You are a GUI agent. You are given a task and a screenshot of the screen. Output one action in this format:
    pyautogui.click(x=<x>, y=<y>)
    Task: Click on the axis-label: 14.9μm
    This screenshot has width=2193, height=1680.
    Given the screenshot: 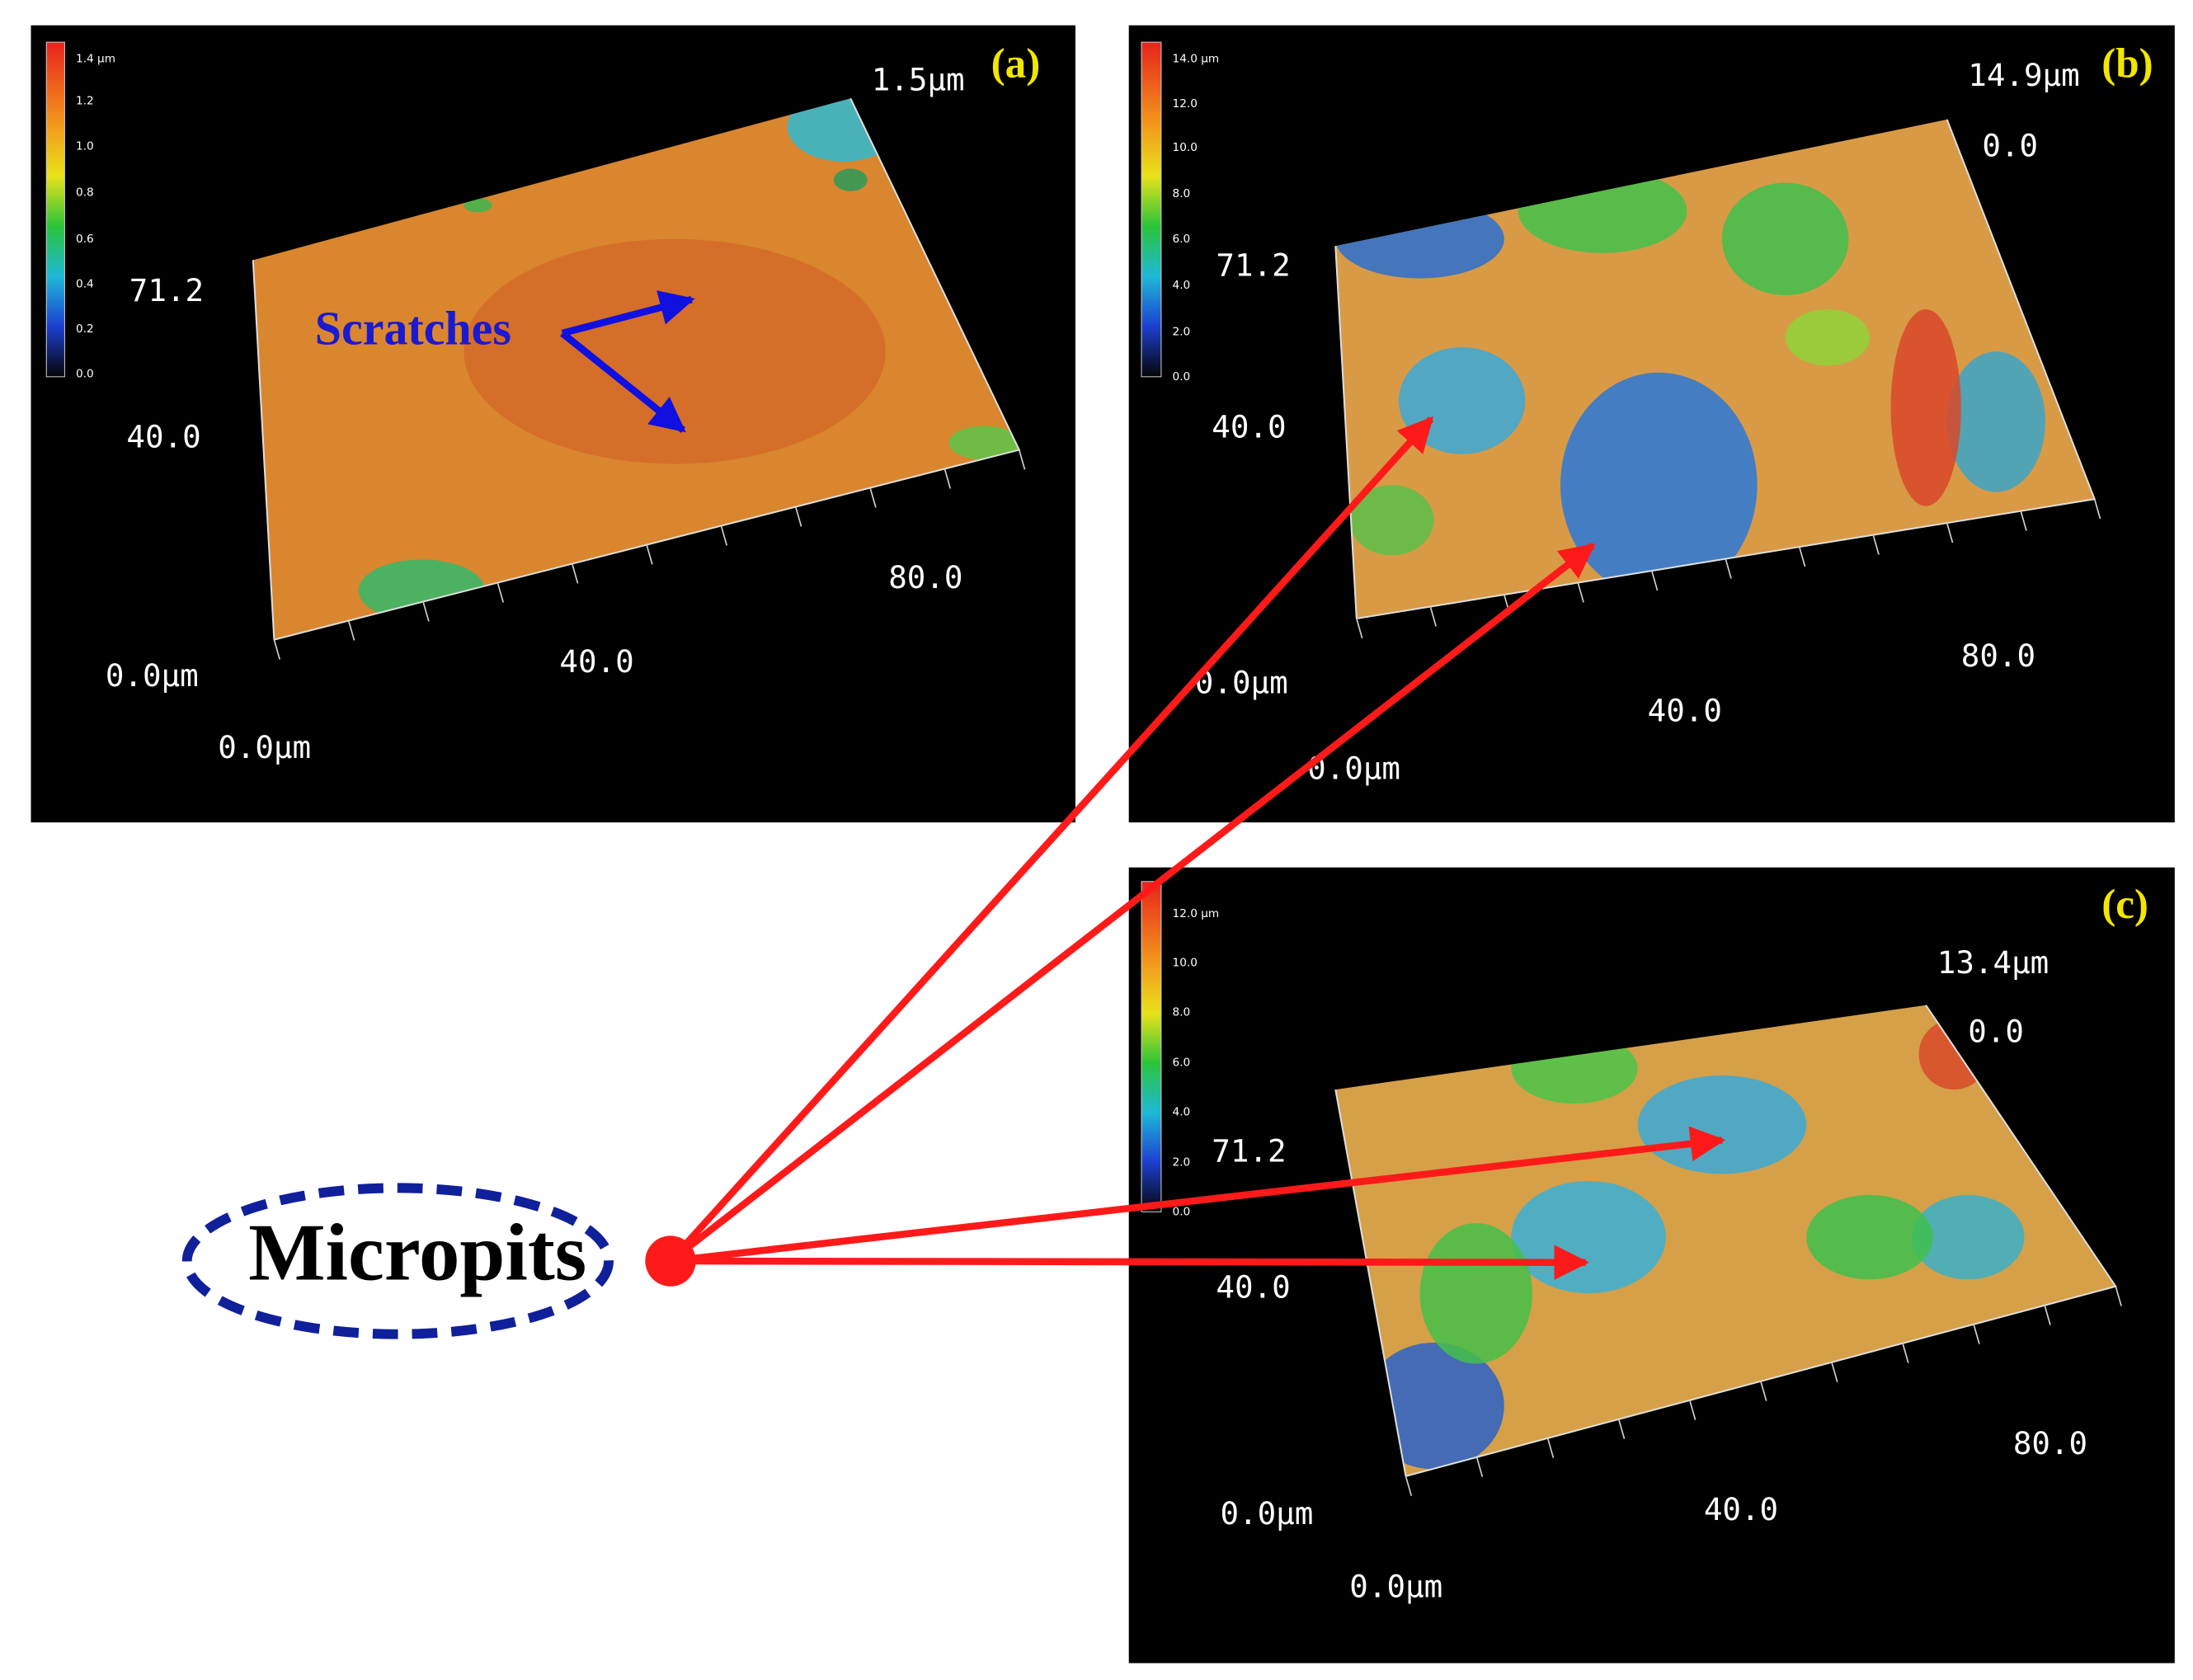 What is the action you would take?
    pyautogui.click(x=2023, y=75)
    